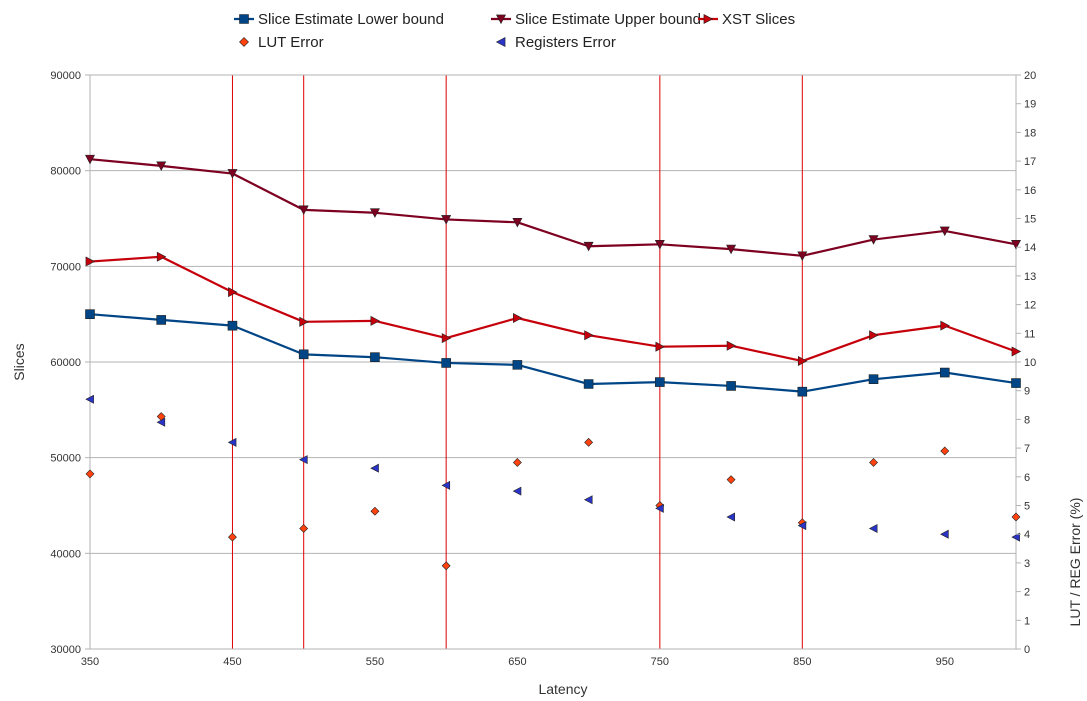 The image size is (1087, 701). I want to click on legend-label-slice-estimate-upper-bound: Slice Estimate Upper bound, so click(608, 19).